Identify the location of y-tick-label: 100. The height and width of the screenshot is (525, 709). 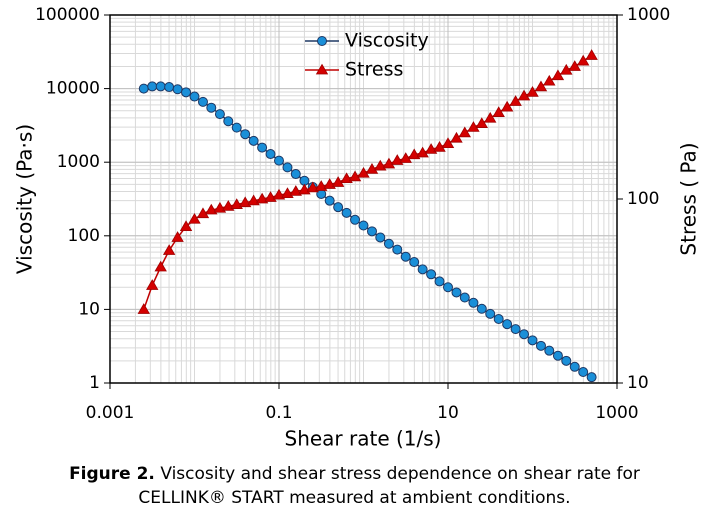
(84, 236).